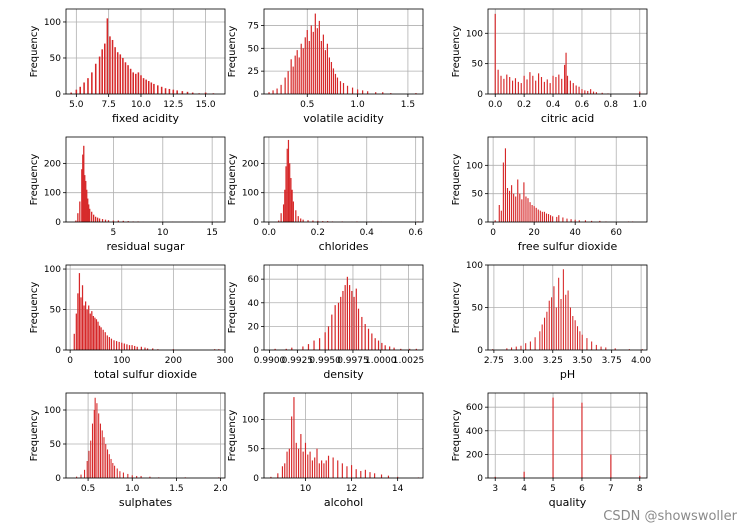 This screenshot has width=751, height=528. Describe the element at coordinates (568, 246) in the screenshot. I see `x-axis-label: free sulfur dioxide` at that location.